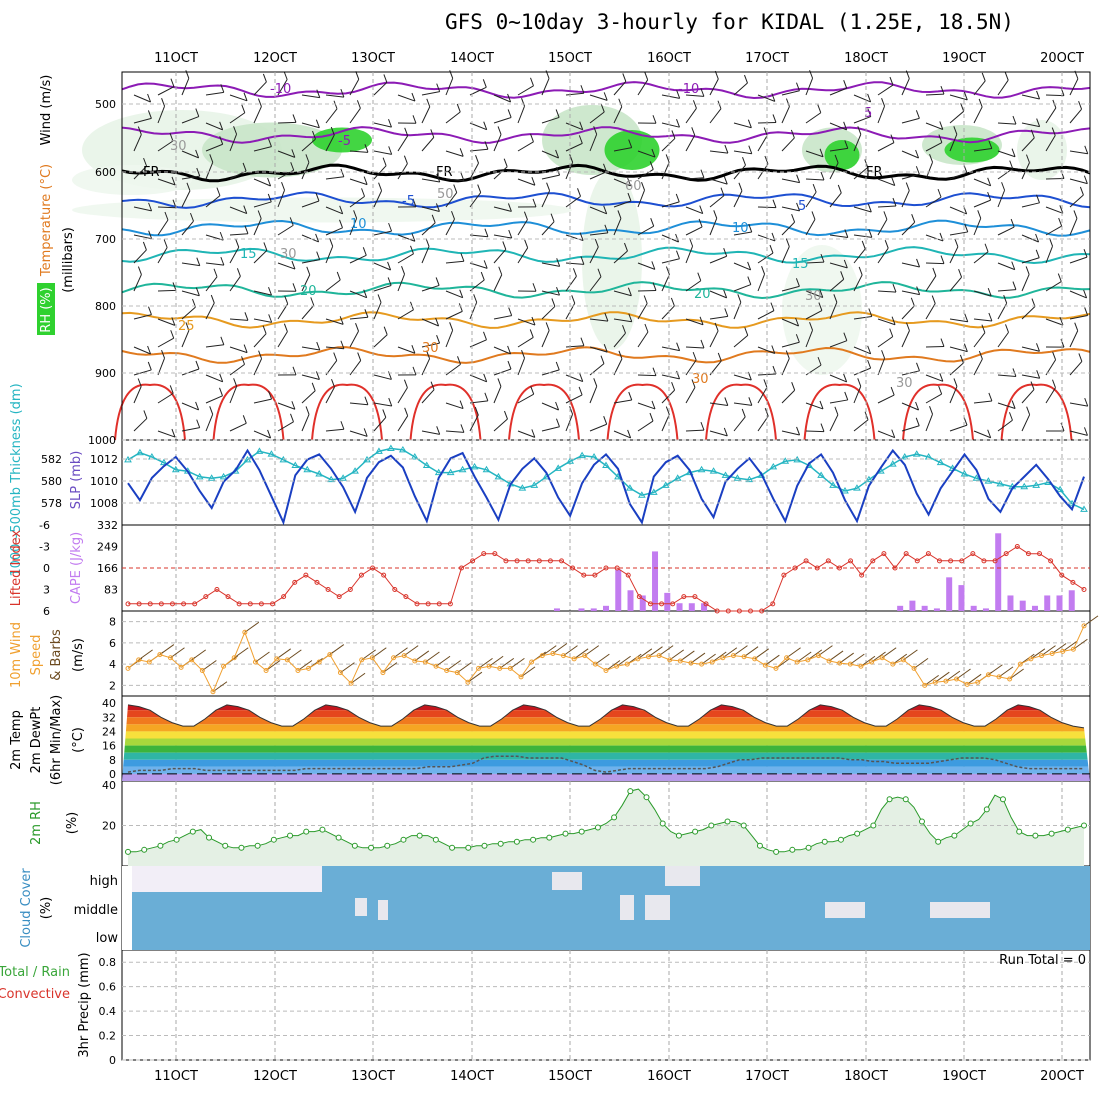  What do you see at coordinates (105, 104) in the screenshot?
I see `pressure-tick: 500` at bounding box center [105, 104].